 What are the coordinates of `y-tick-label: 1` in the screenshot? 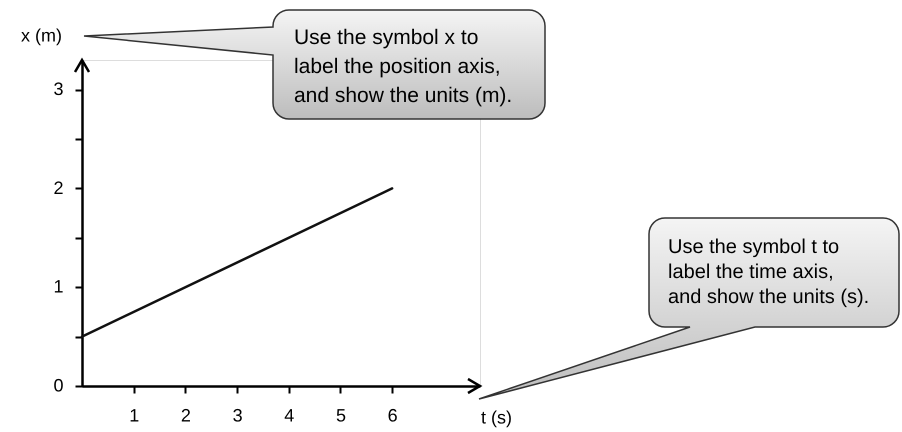 It's located at (58, 286).